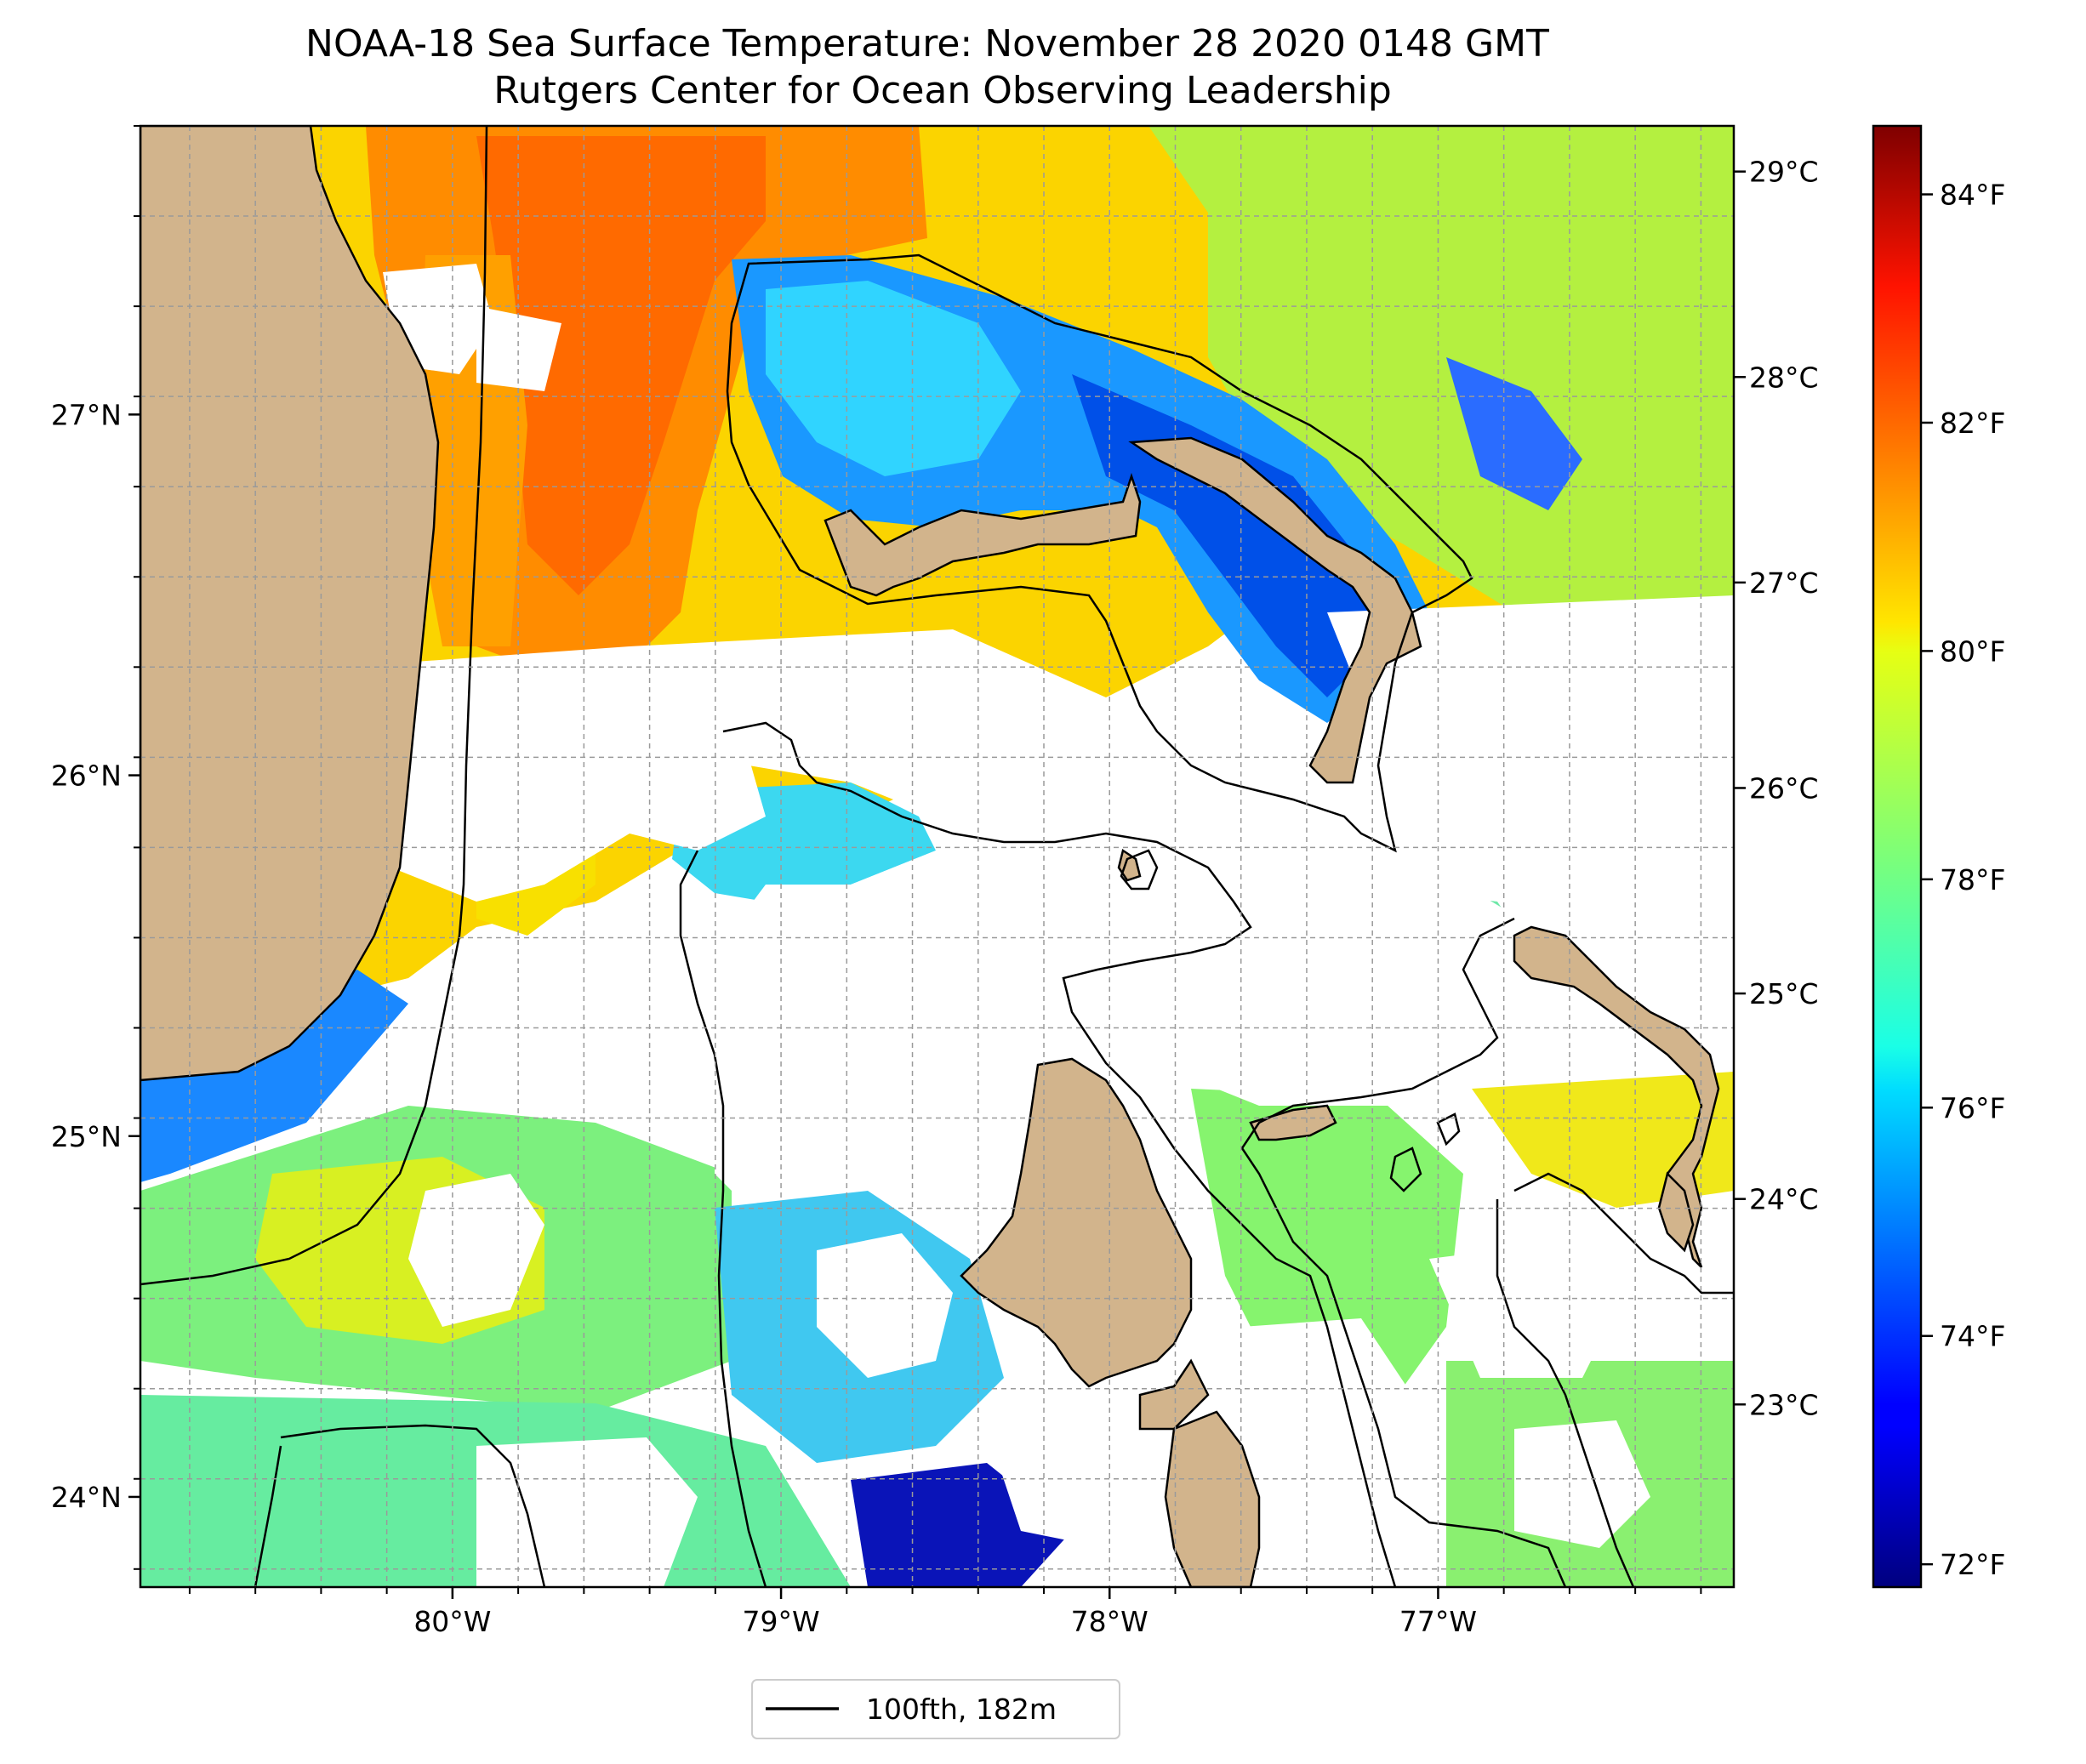  What do you see at coordinates (1438, 1621) in the screenshot?
I see `lon-tick-label: 77°W` at bounding box center [1438, 1621].